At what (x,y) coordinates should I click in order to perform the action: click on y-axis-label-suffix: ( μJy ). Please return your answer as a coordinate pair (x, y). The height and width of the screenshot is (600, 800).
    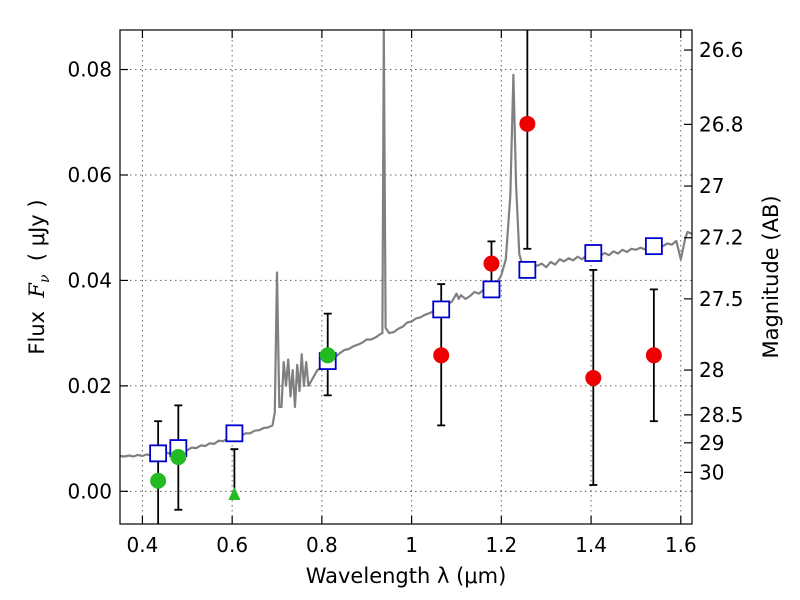
    Looking at the image, I should click on (37, 236).